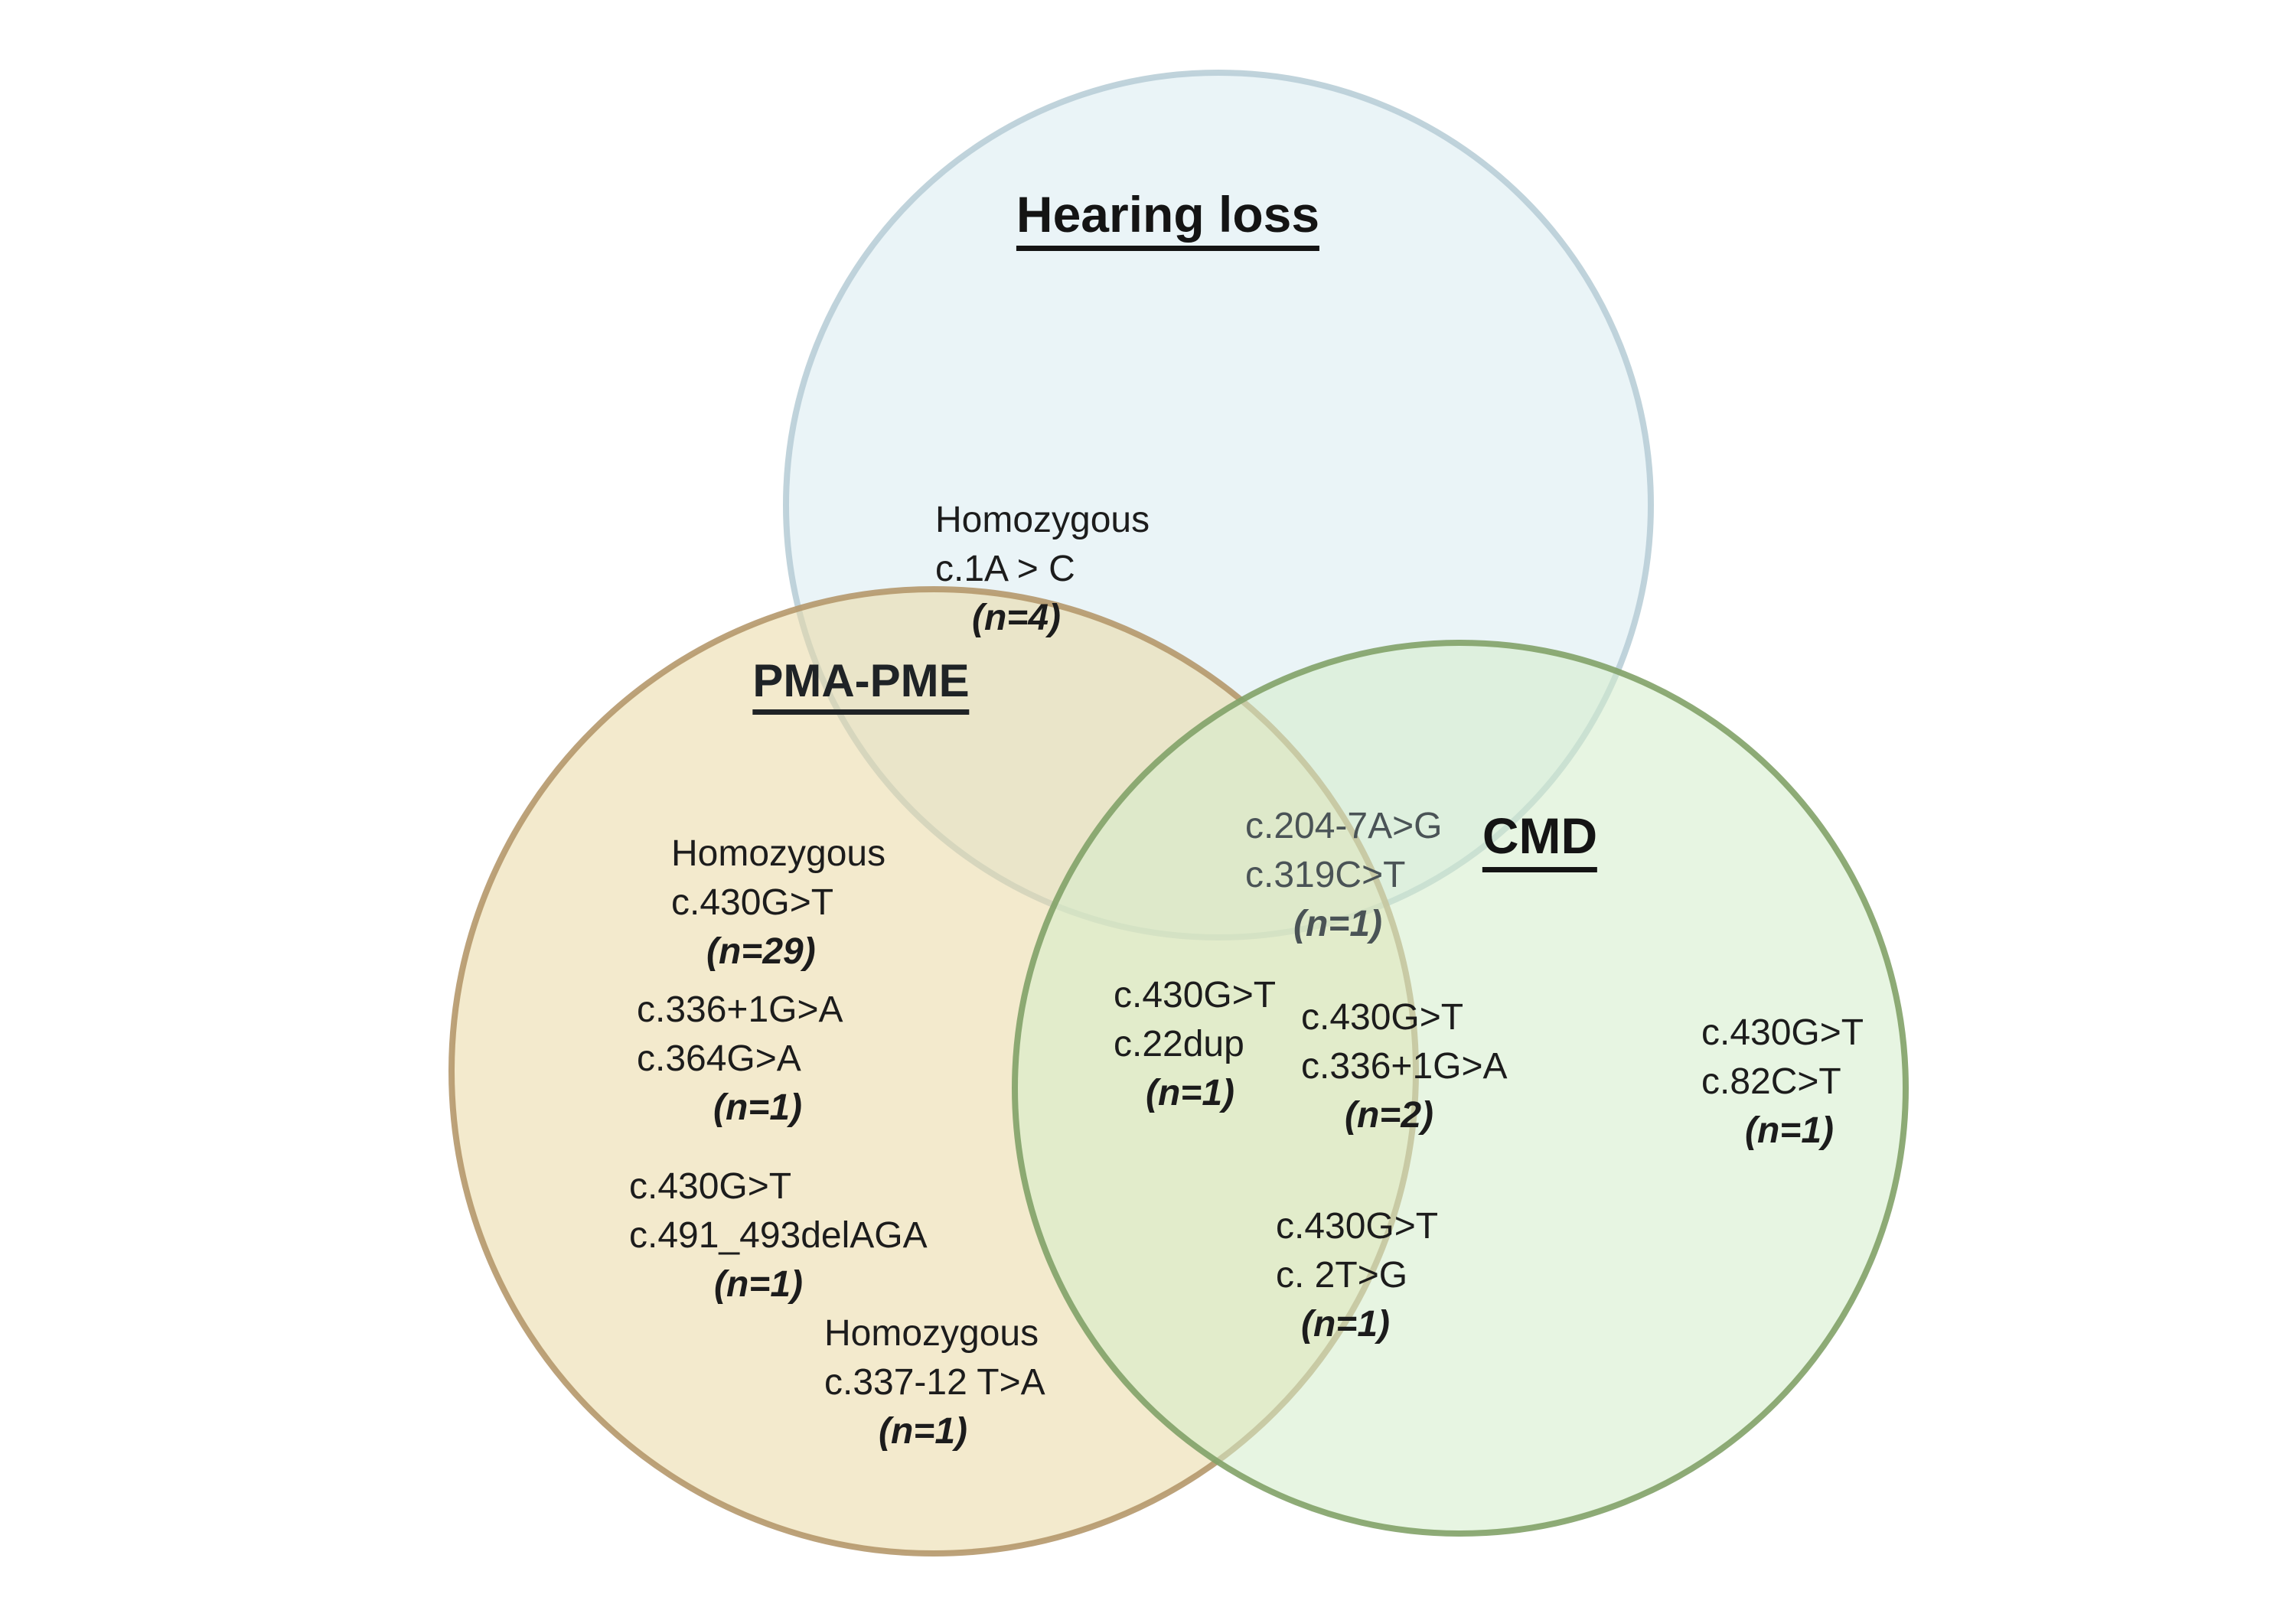 The image size is (2296, 1607). I want to click on label-hearingloss-pmapme: Homozygous c.1A > C (n=4), so click(1042, 569).